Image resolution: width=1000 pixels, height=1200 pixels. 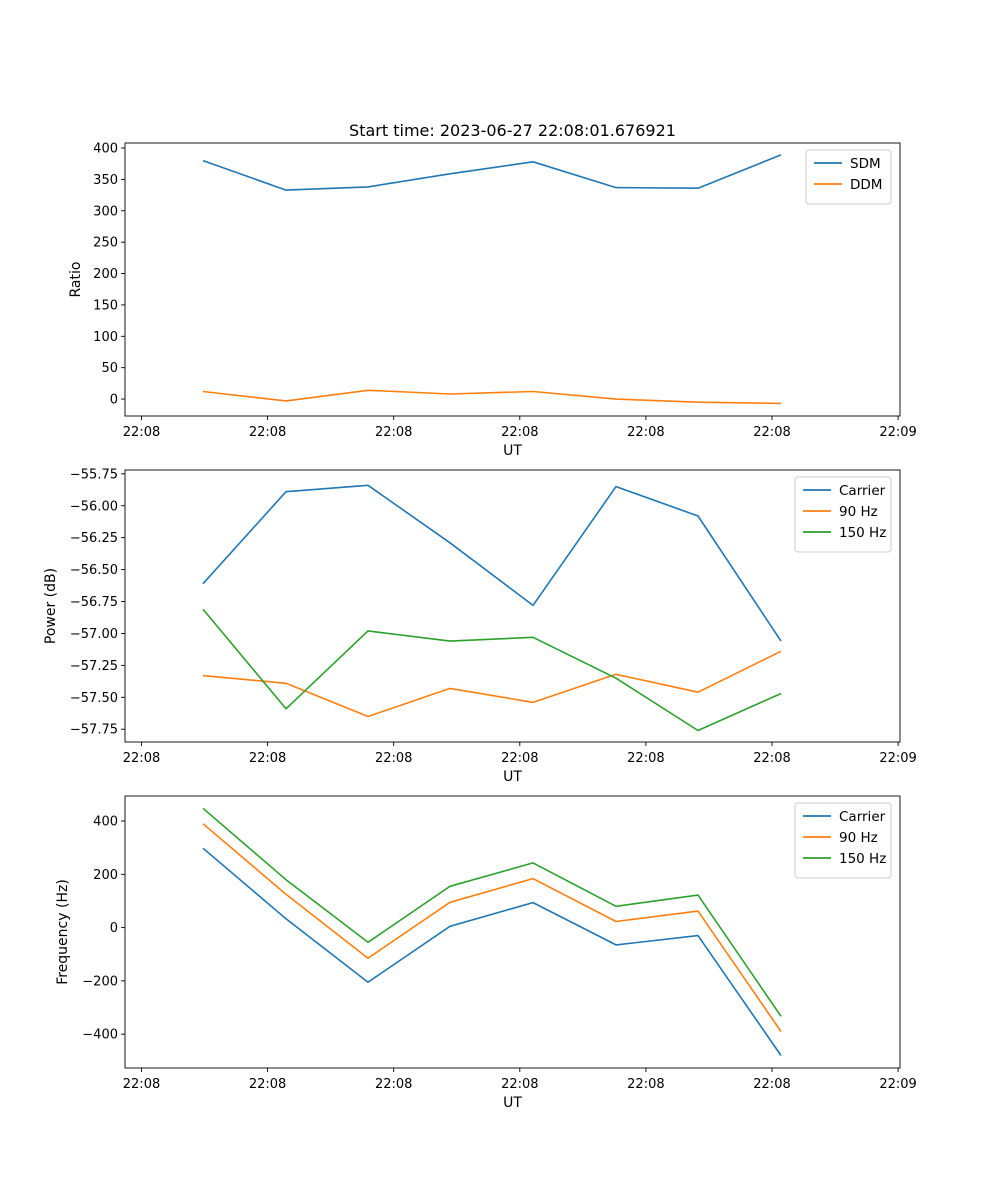 I want to click on y-tick-label: −56.00, so click(x=94, y=506).